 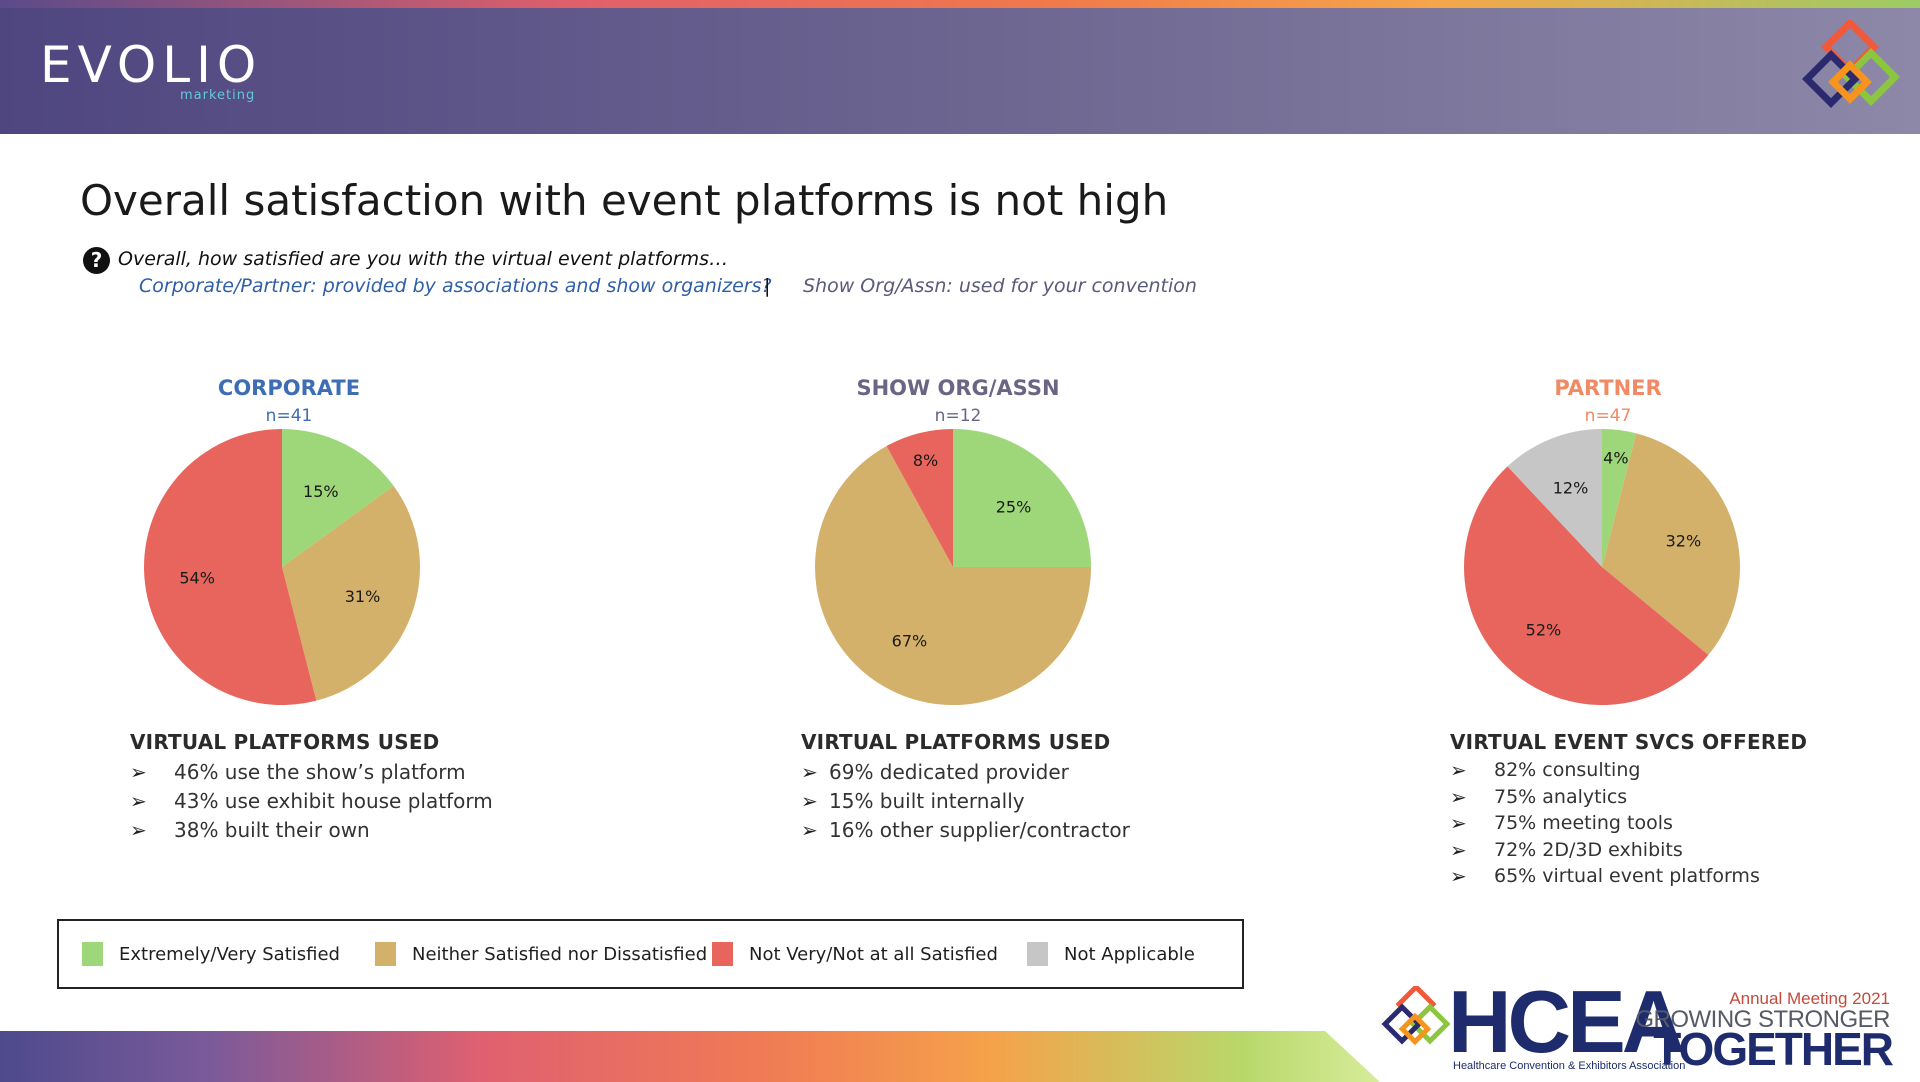 I want to click on top-accent-stripe, so click(x=960, y=4).